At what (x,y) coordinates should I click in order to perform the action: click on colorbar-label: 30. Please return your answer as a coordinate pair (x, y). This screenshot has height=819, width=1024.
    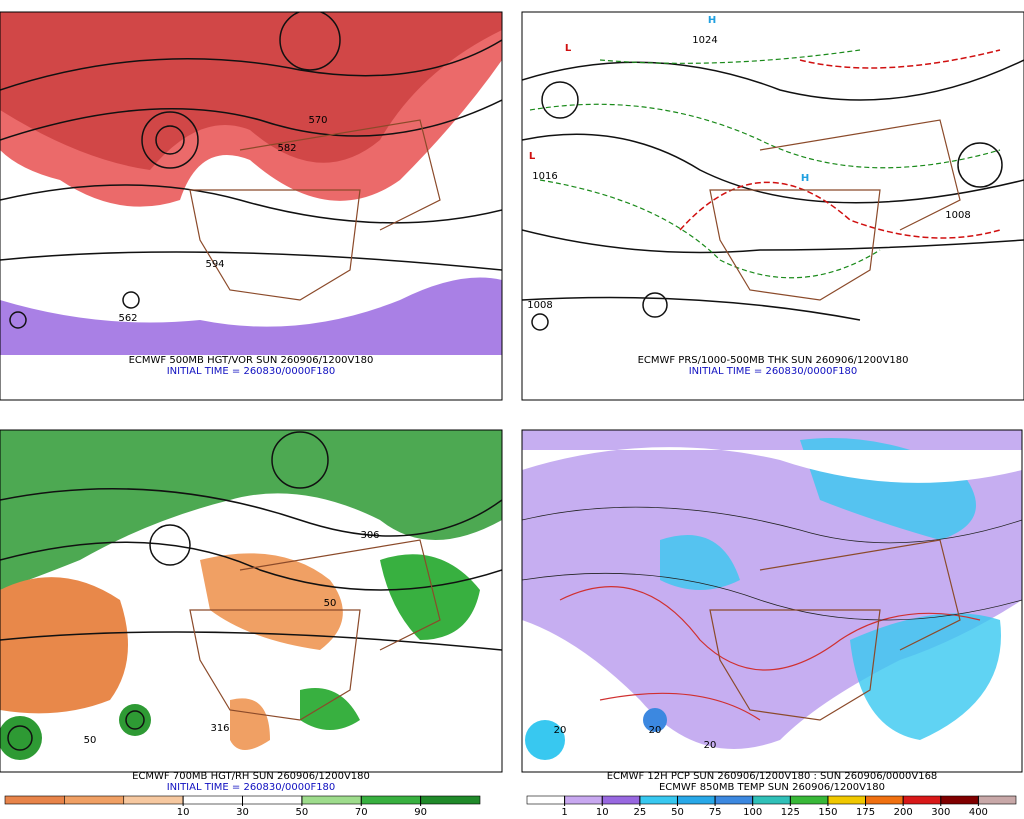
    Looking at the image, I should click on (242, 812).